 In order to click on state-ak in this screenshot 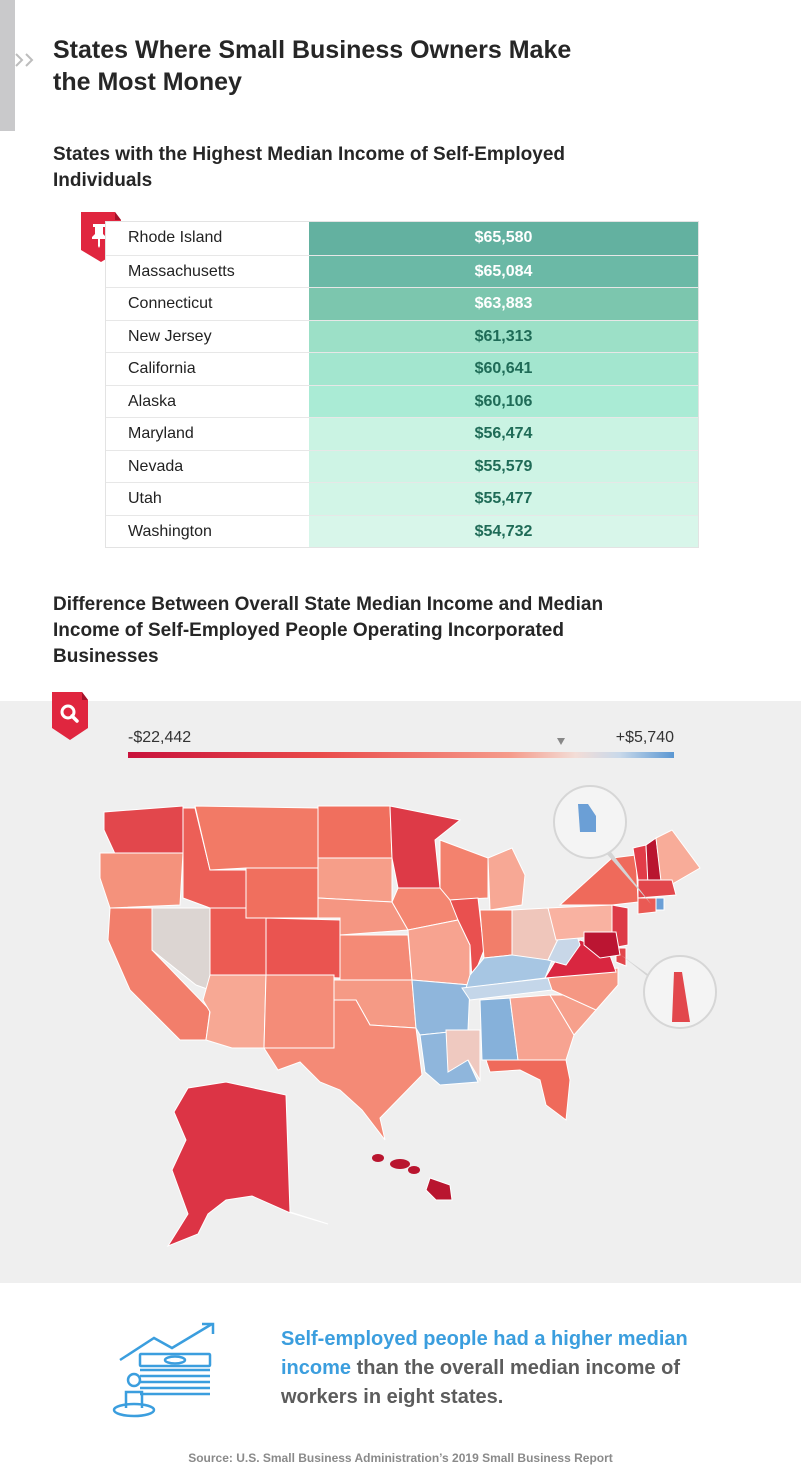, I will do `click(247, 1164)`.